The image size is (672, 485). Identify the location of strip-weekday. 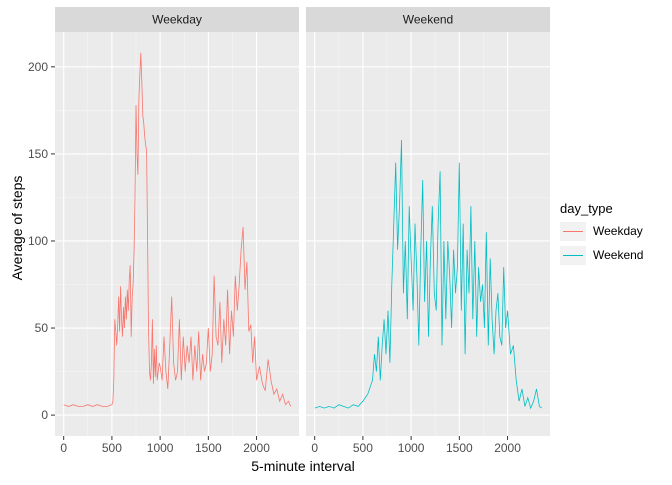
(177, 19).